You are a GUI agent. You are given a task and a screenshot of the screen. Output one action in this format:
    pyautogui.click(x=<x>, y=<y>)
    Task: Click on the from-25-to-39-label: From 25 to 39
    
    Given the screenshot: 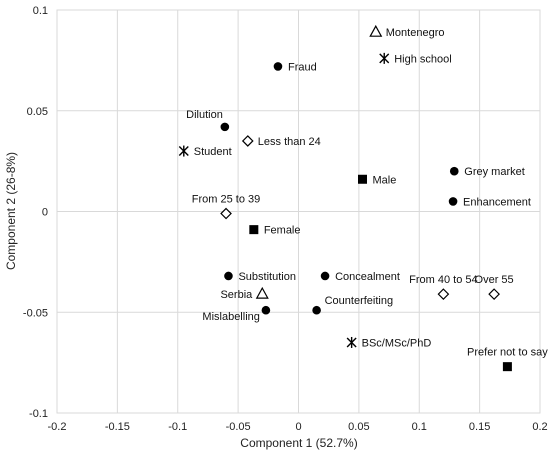 What is the action you would take?
    pyautogui.click(x=226, y=200)
    